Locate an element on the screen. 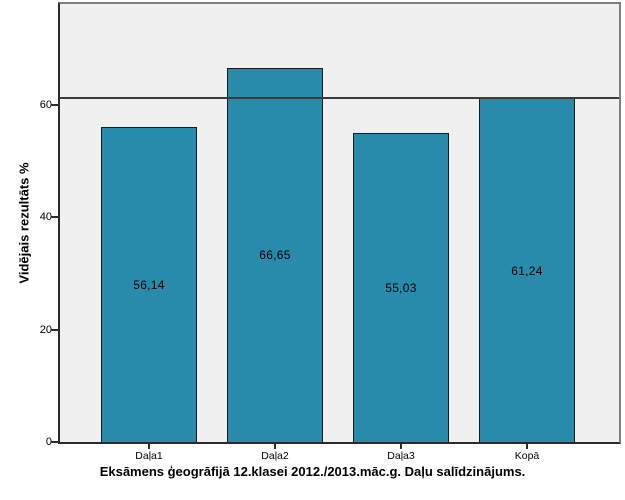  bar: 55,03 is located at coordinates (401, 287).